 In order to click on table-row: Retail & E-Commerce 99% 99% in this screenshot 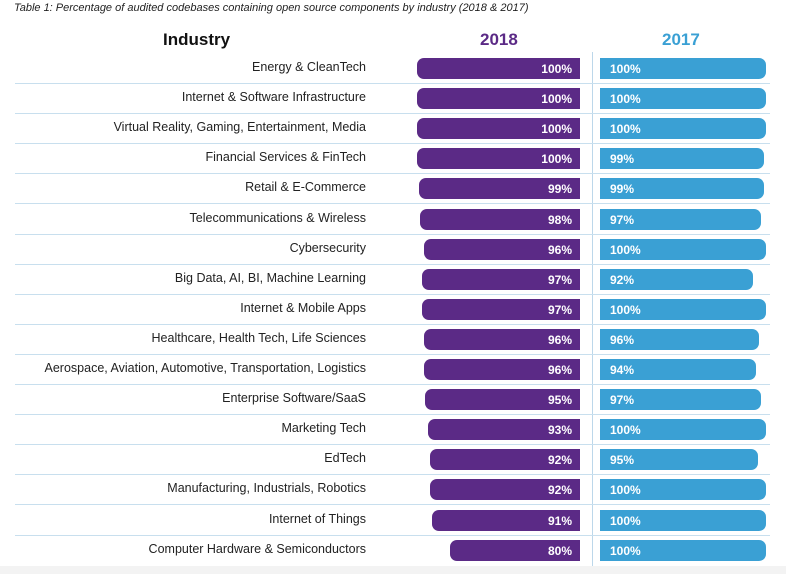, I will do `click(393, 189)`.